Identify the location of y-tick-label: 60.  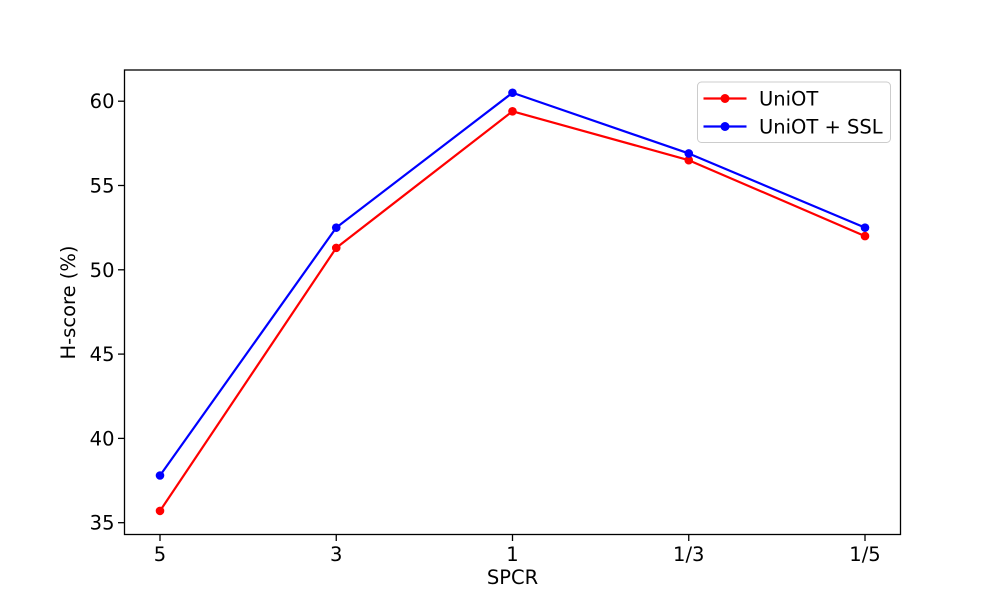
(102, 101).